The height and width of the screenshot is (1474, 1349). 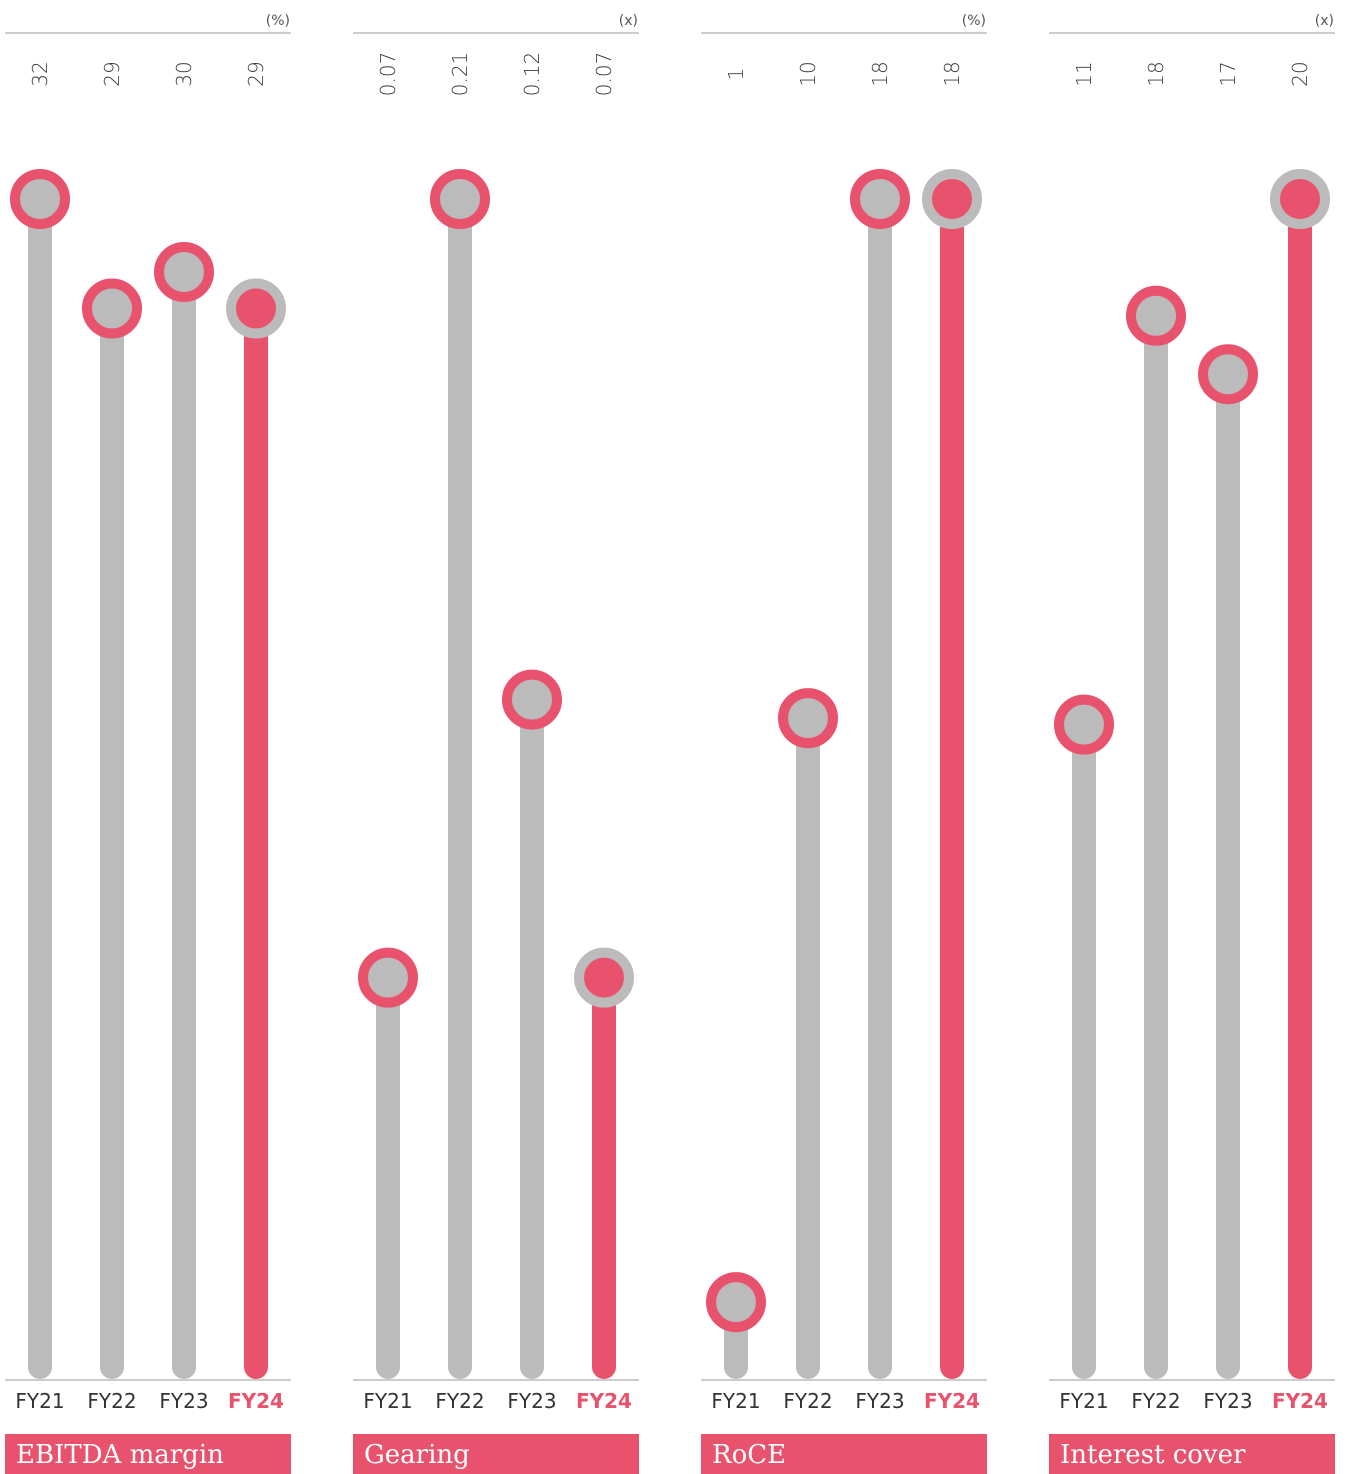 I want to click on chart-4-value-label-fy24: 20, so click(x=1300, y=73).